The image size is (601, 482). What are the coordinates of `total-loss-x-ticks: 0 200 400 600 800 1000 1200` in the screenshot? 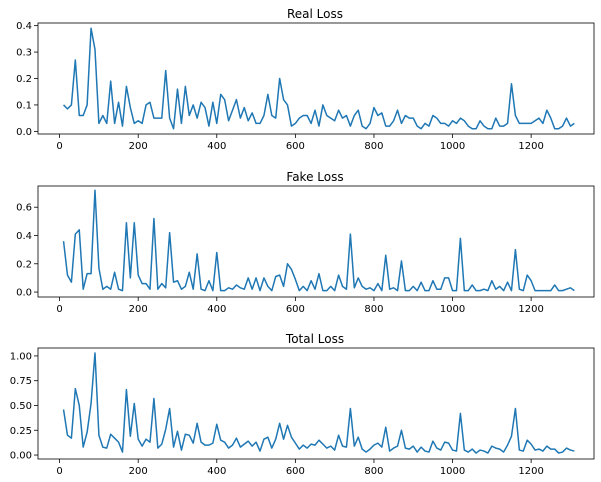 It's located at (300, 468).